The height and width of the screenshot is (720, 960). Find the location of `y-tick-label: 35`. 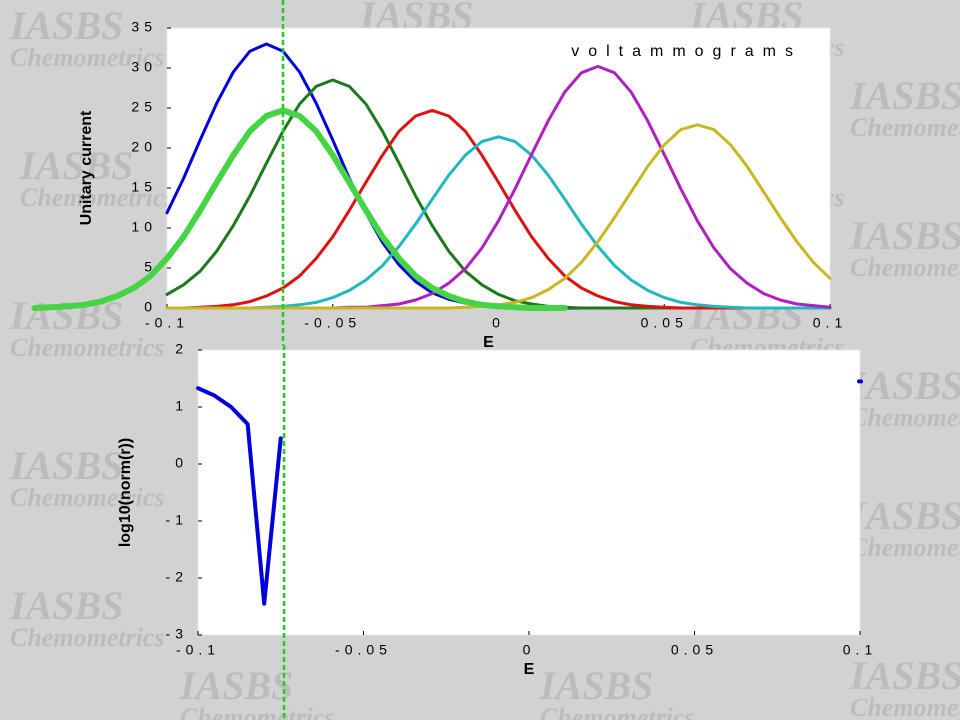

y-tick-label: 35 is located at coordinates (144, 27).